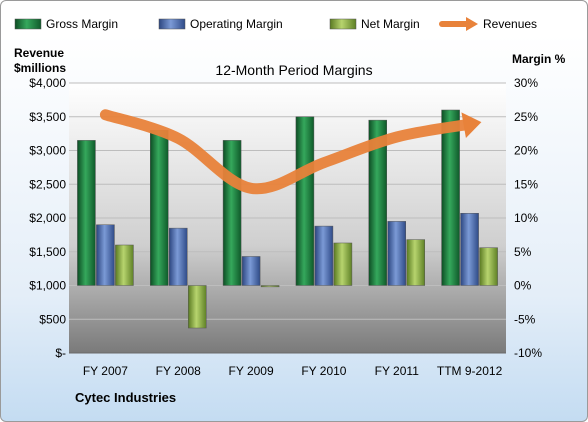 The height and width of the screenshot is (422, 588). I want to click on category-label: FY 2011, so click(397, 371).